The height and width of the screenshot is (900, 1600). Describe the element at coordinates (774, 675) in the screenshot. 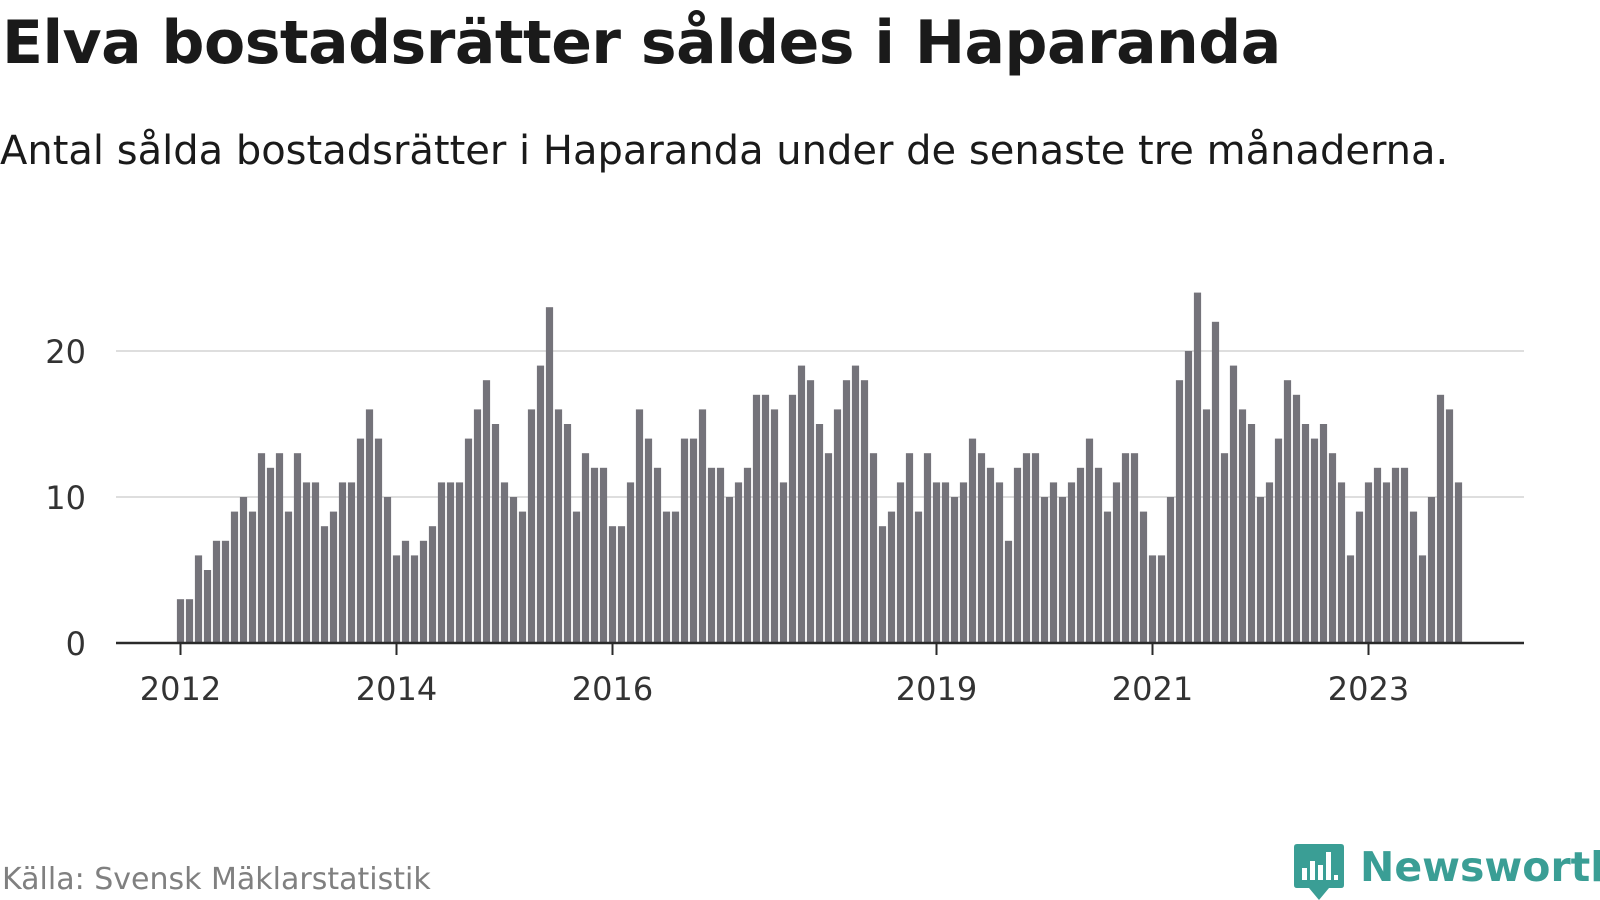

I see `x-axis-ticks: 2012 2014 2016 2019 2021 2023` at that location.